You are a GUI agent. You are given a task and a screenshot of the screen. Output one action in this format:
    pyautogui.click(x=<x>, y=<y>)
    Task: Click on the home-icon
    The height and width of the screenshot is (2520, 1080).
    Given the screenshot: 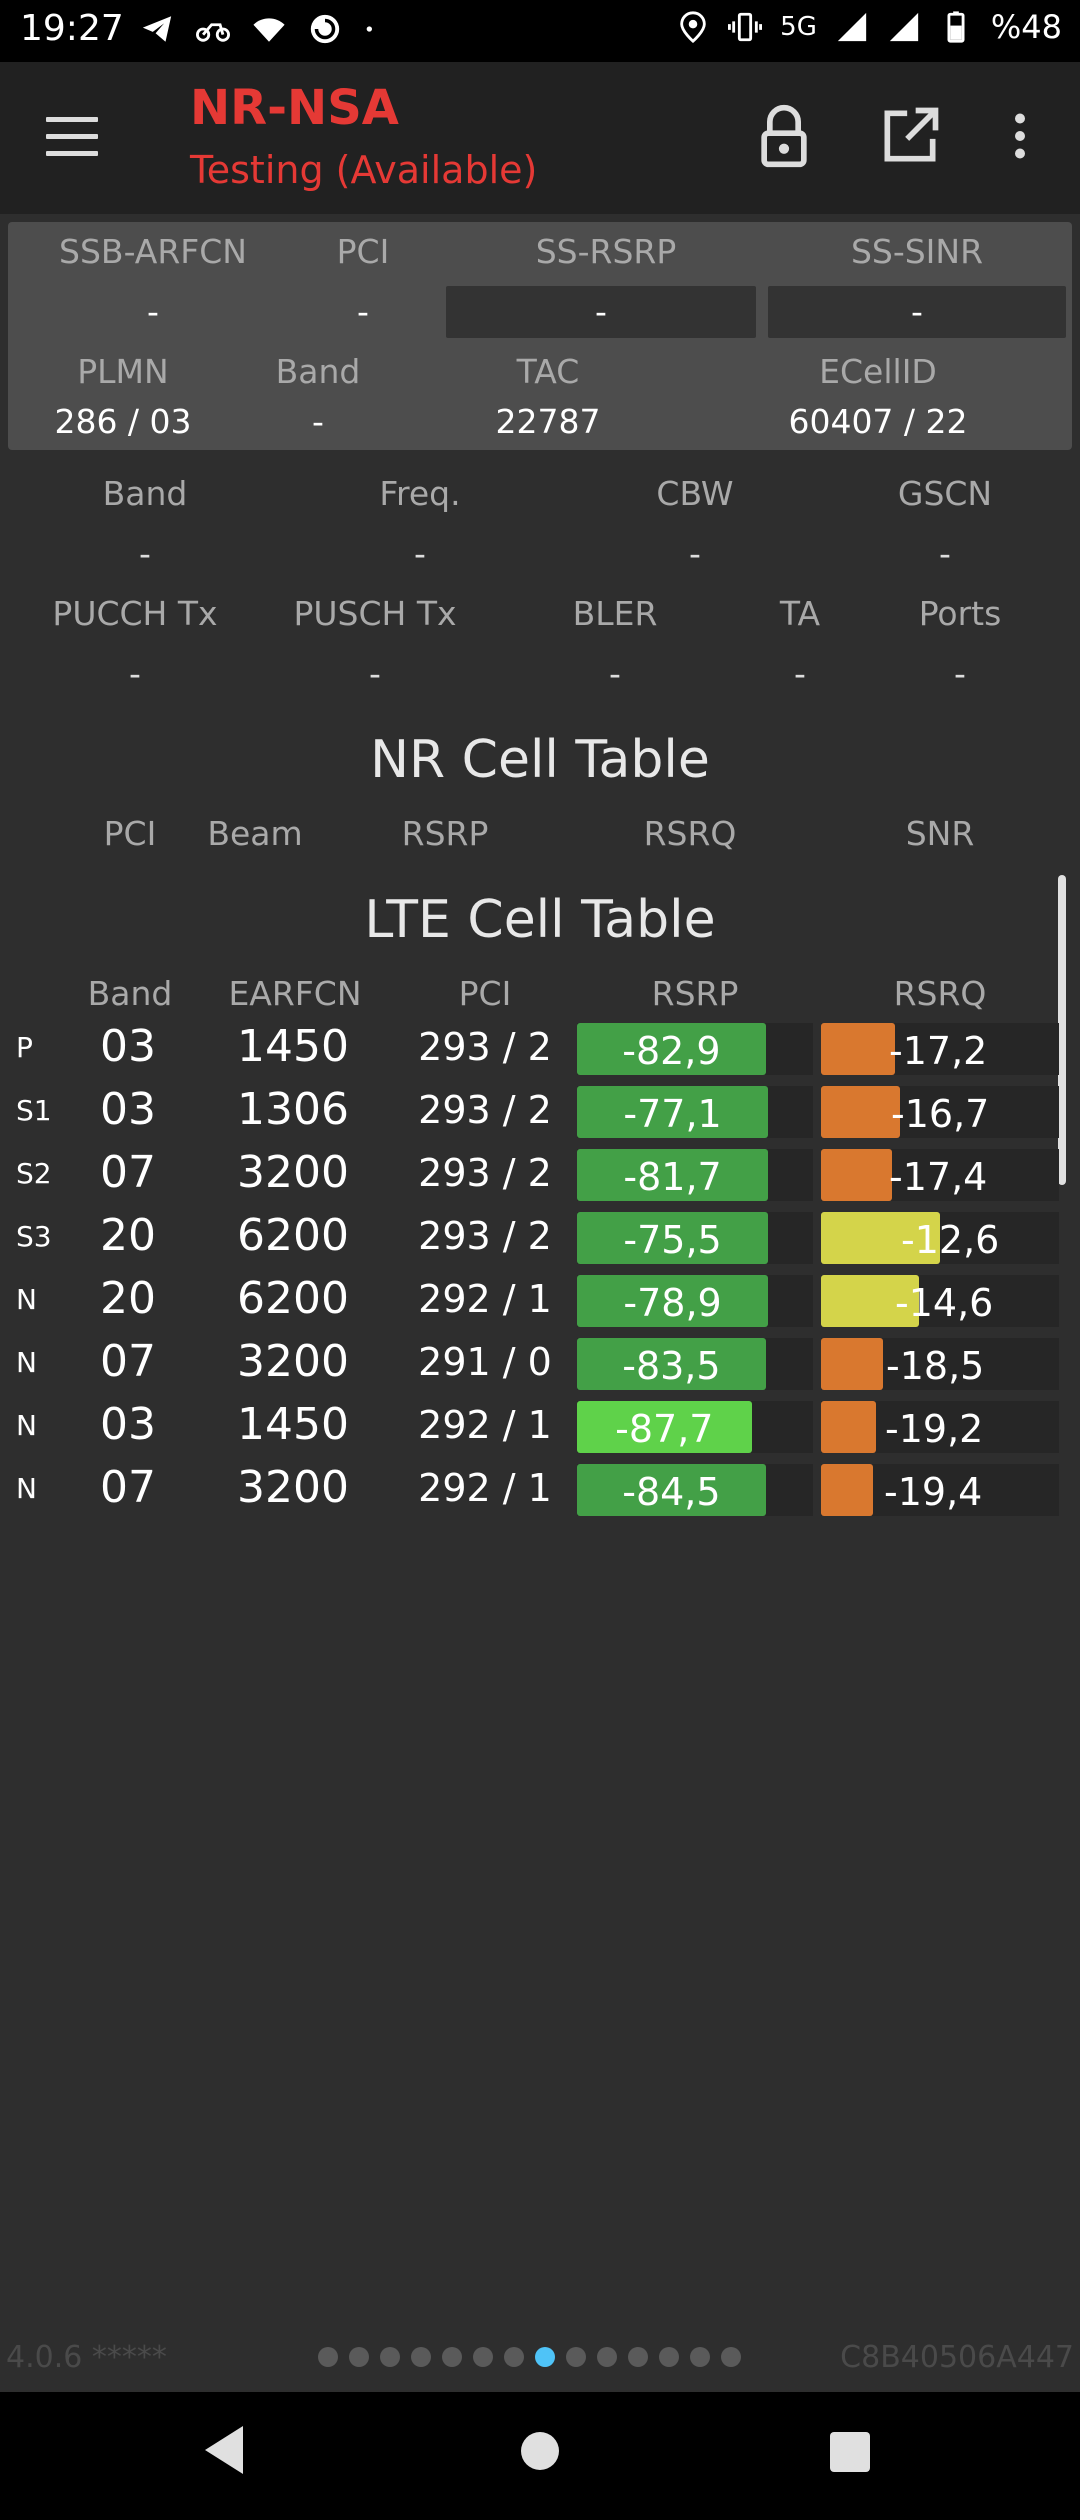 What is the action you would take?
    pyautogui.click(x=540, y=2451)
    